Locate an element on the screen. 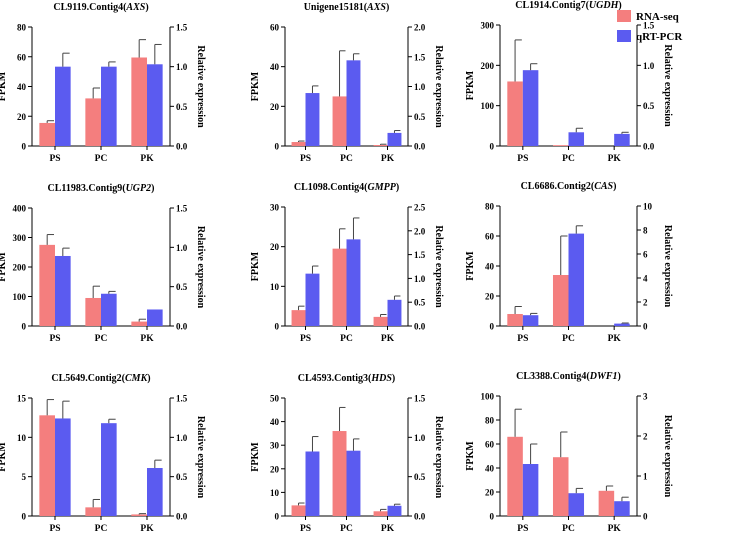 The width and height of the screenshot is (738, 533). legend: RNA-seq qRT-PCR is located at coordinates (650, 26).